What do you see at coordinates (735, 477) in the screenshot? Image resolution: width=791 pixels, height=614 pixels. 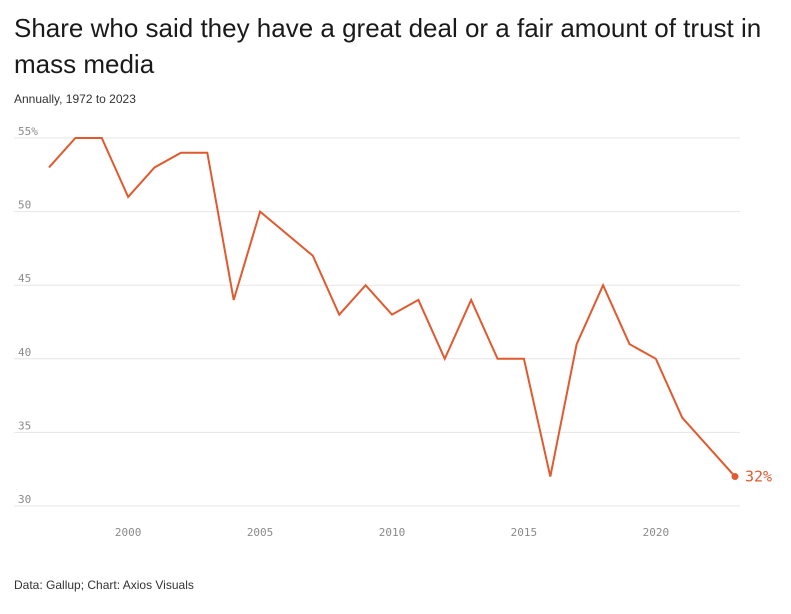 I see `end-point-marker` at bounding box center [735, 477].